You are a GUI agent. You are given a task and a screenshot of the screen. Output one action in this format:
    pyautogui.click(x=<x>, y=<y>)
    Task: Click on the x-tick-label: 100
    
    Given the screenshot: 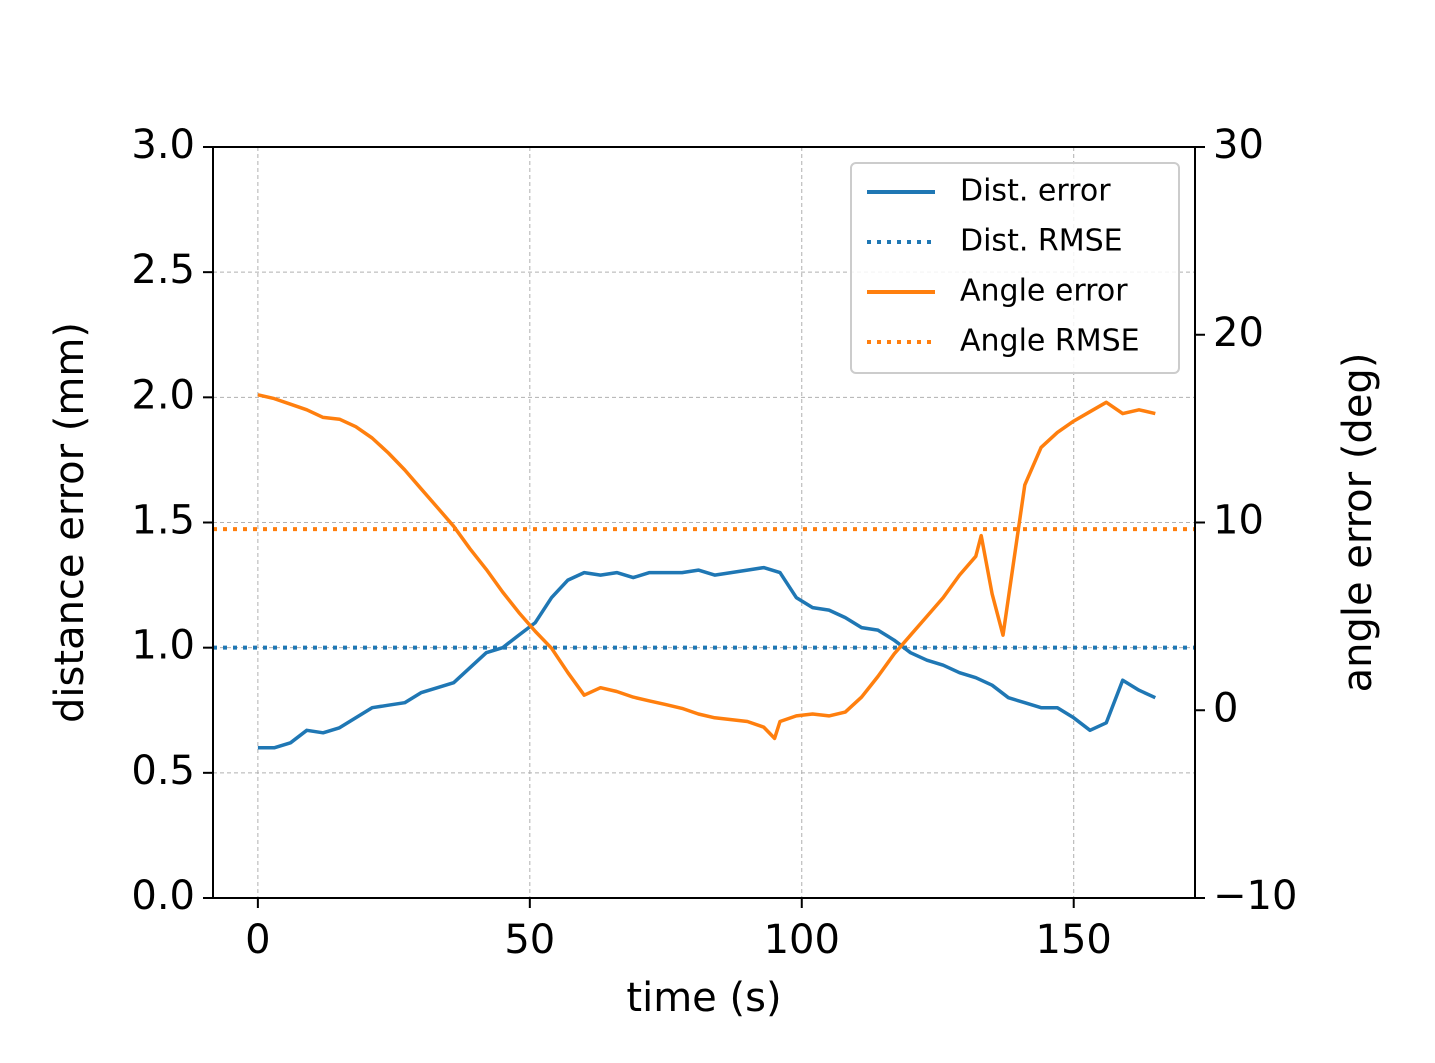 What is the action you would take?
    pyautogui.click(x=802, y=940)
    